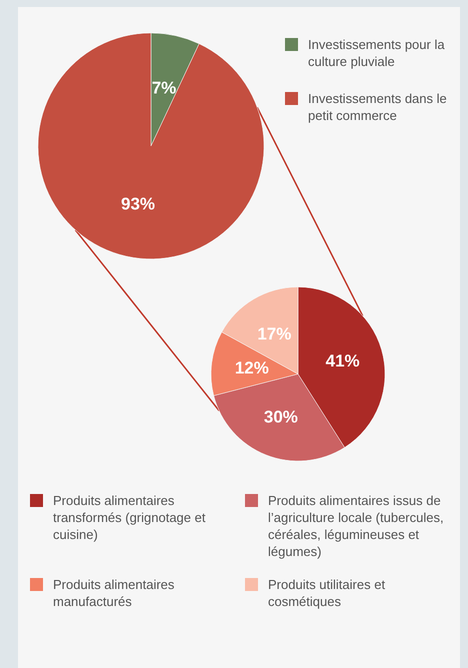 The height and width of the screenshot is (668, 468). I want to click on legend-label: Produits utilitaires et cosmétiques, so click(327, 593).